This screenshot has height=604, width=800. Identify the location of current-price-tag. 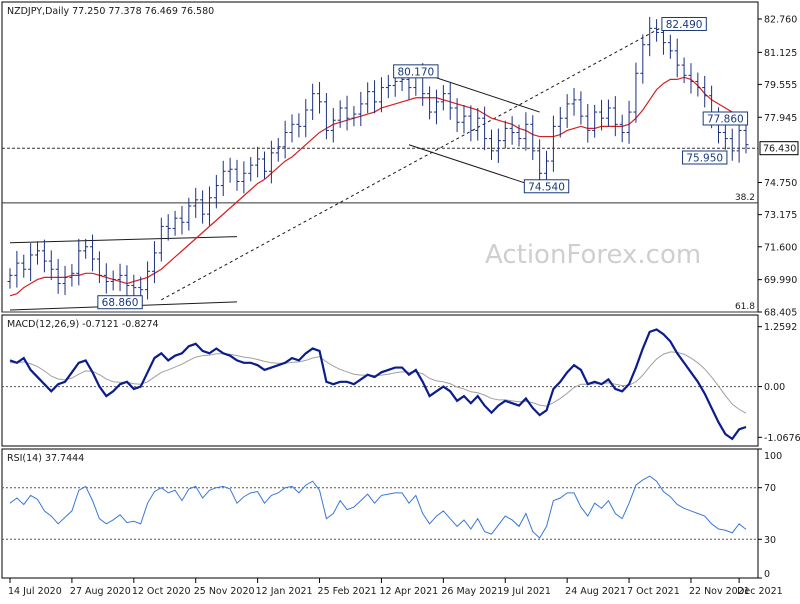
(779, 148).